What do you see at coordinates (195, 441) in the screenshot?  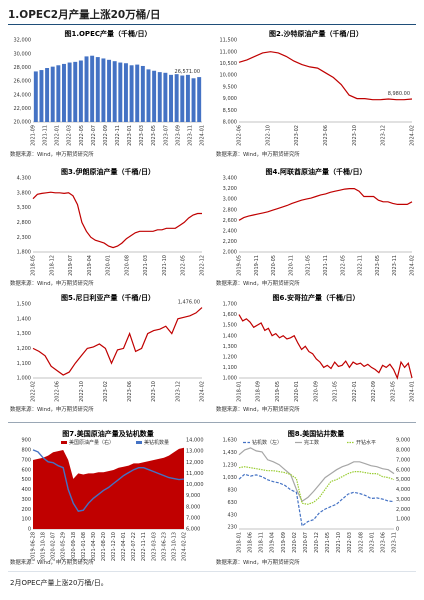 I see `y2-tick-label: 14,000` at bounding box center [195, 441].